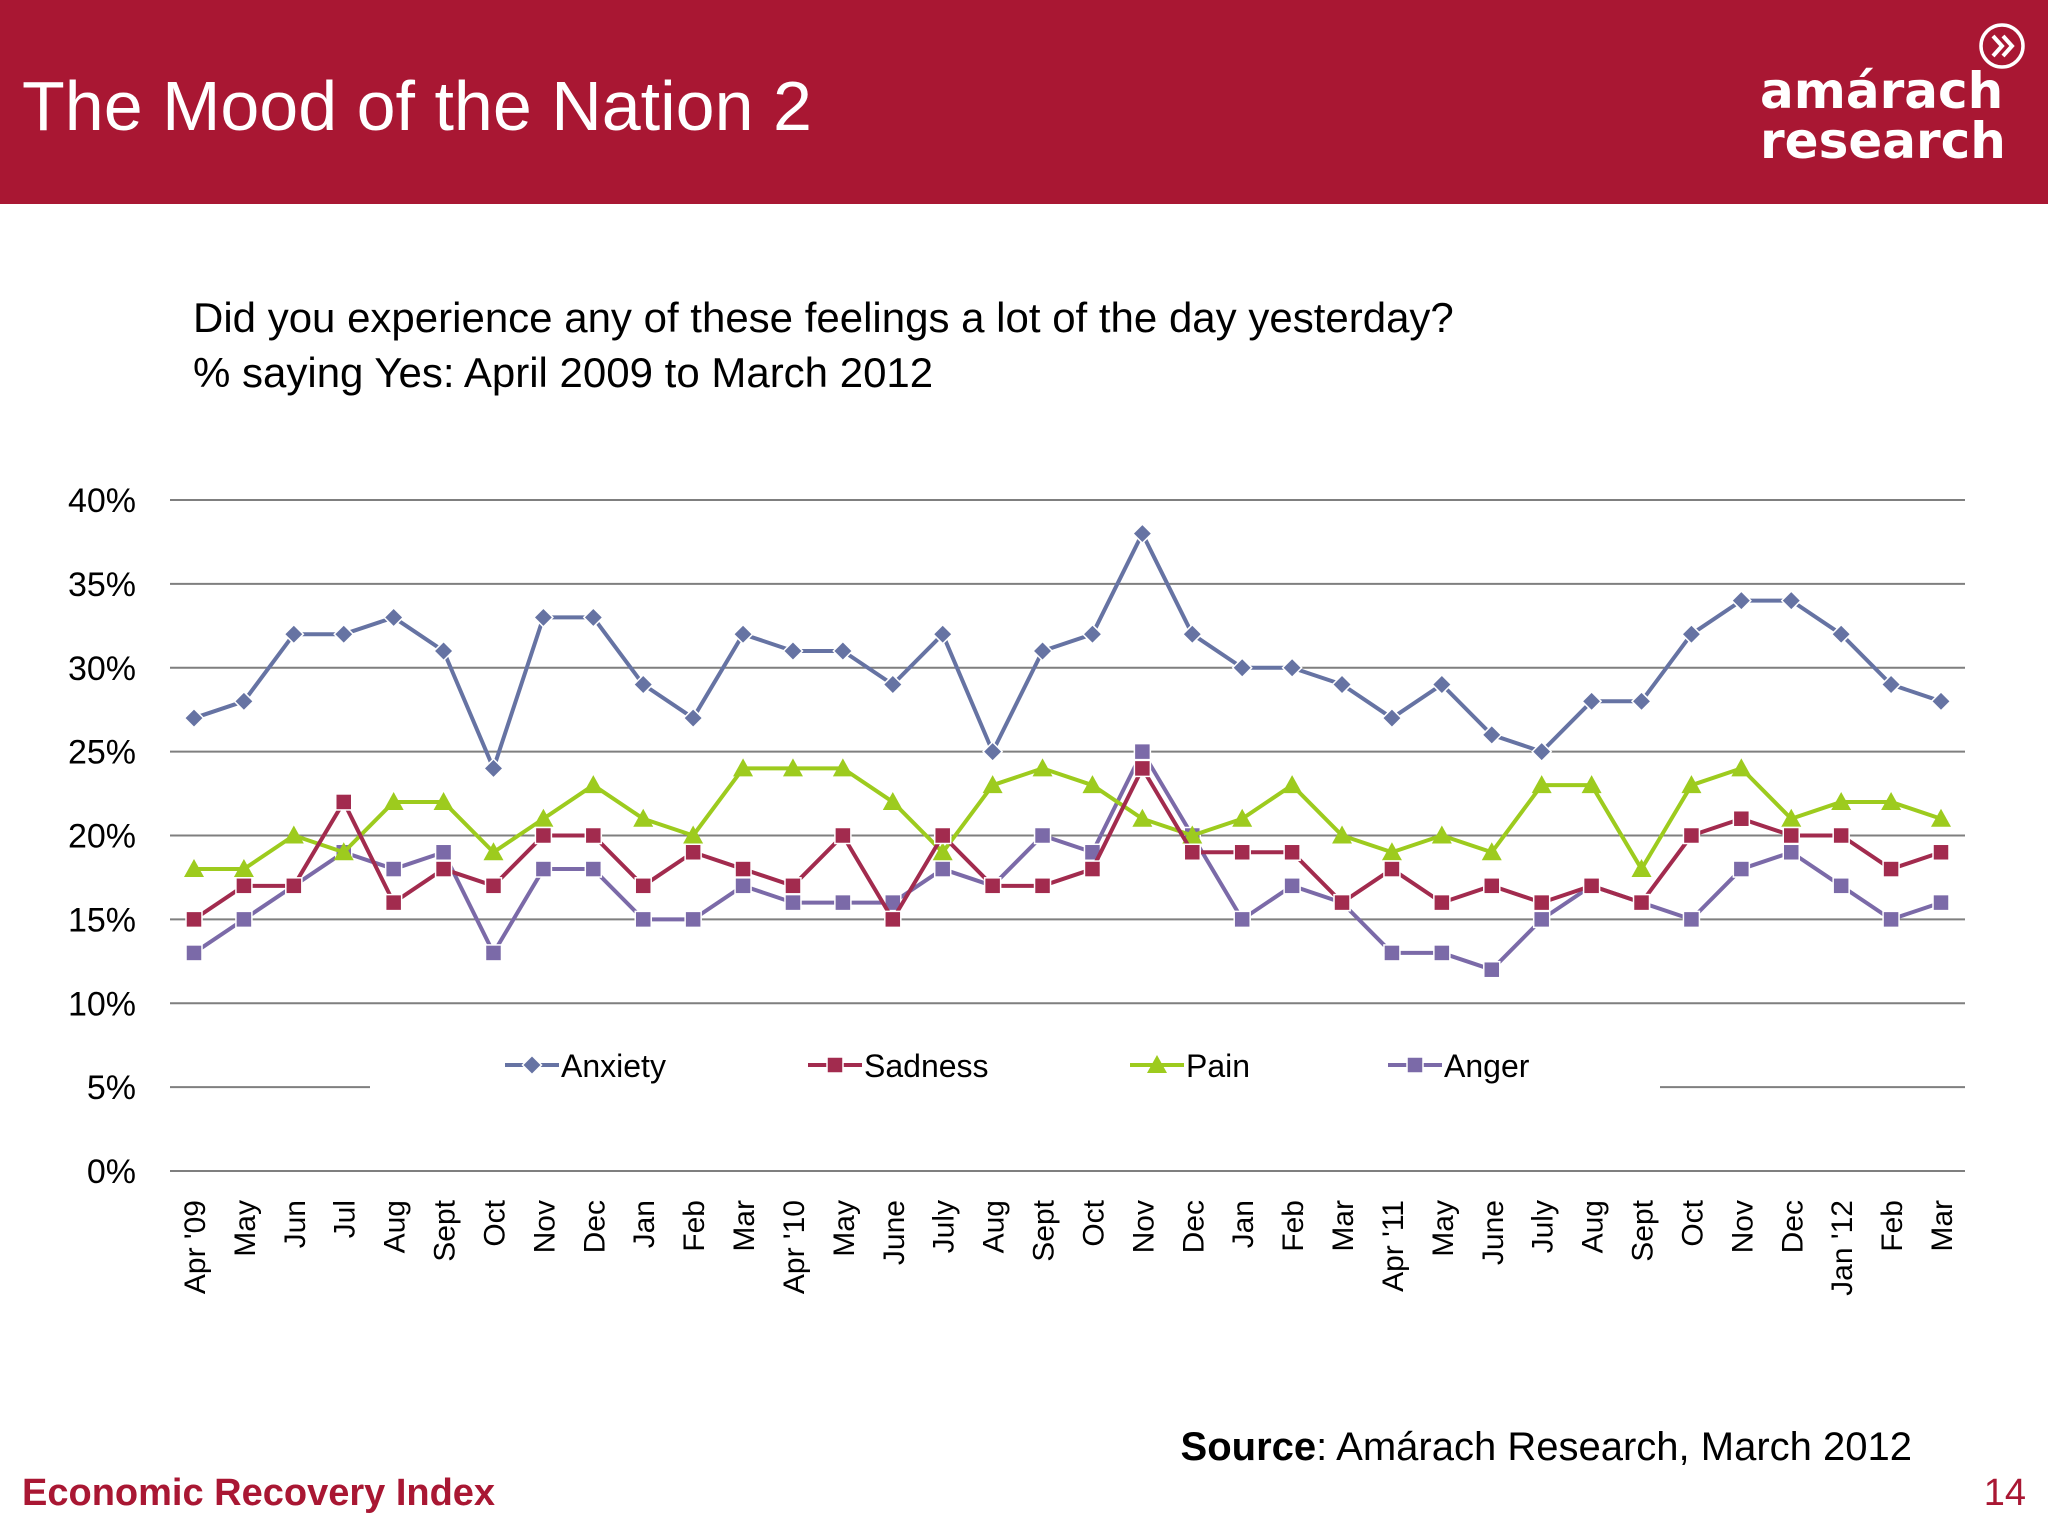 The image size is (2048, 1536). What do you see at coordinates (1792, 1226) in the screenshot?
I see `x-tick-label: Dec` at bounding box center [1792, 1226].